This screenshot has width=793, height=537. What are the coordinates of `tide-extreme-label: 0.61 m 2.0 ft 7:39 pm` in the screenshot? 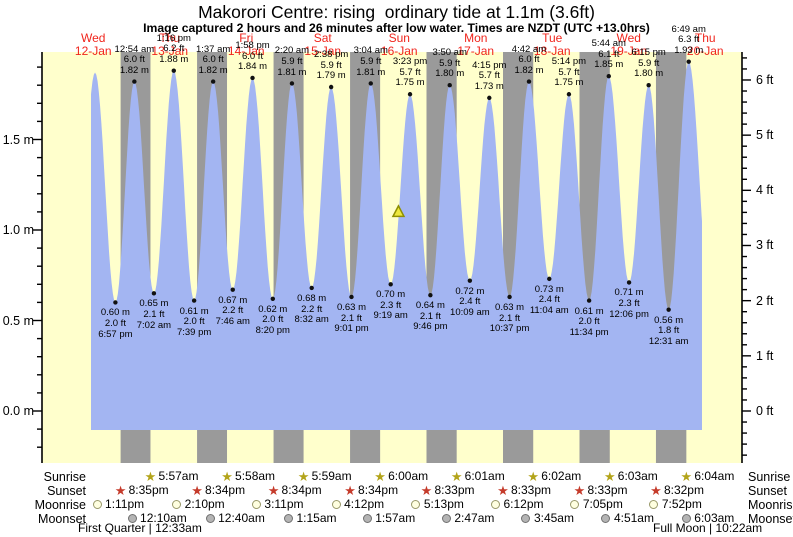 It's located at (194, 322).